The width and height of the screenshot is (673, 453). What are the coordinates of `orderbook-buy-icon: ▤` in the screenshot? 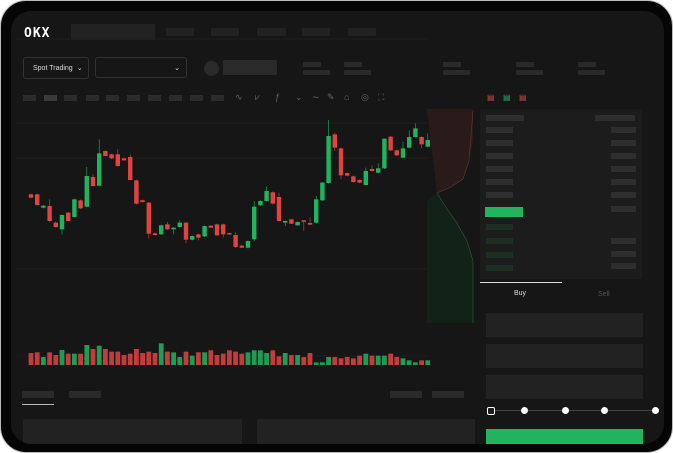 It's located at (507, 97).